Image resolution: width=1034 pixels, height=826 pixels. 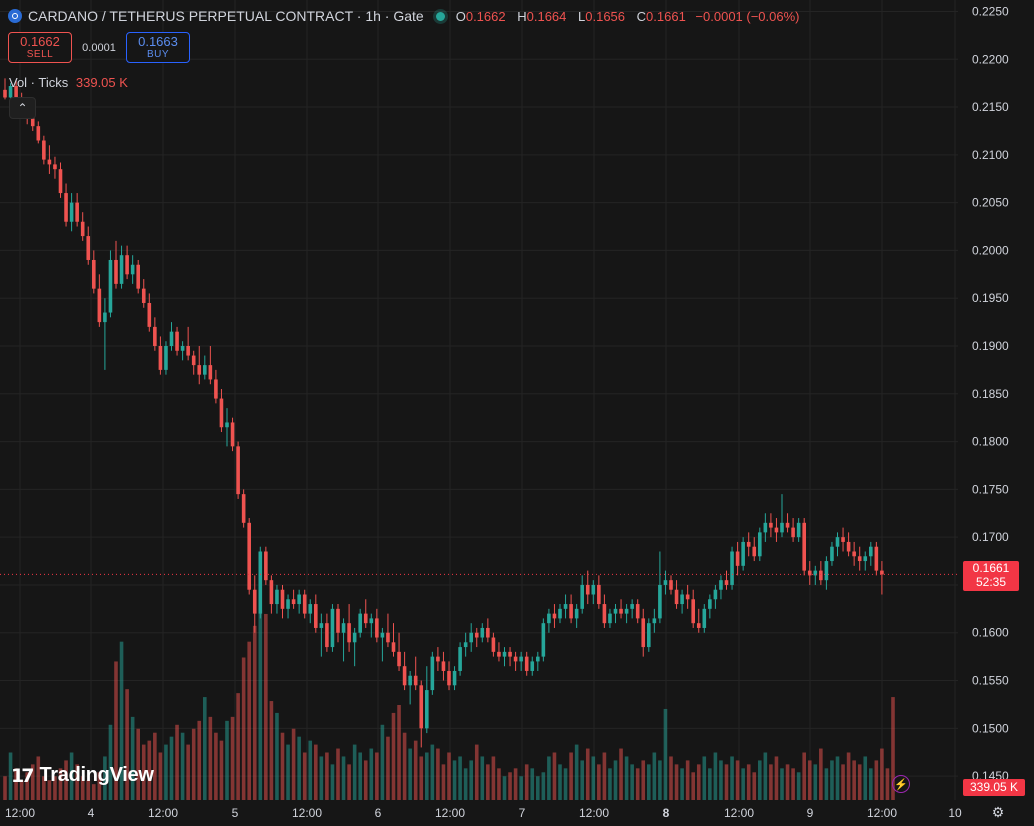 I want to click on price-tick-label: 0.1750, so click(x=990, y=489).